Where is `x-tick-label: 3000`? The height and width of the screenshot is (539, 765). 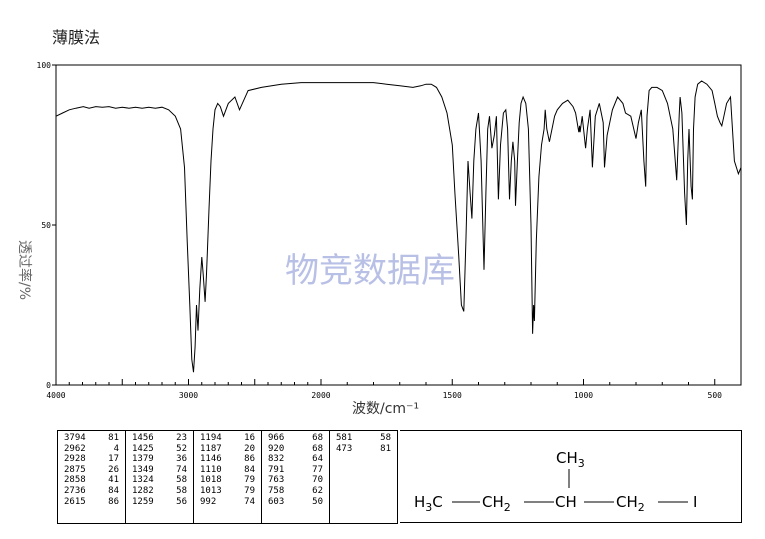
x-tick-label: 3000 is located at coordinates (188, 395).